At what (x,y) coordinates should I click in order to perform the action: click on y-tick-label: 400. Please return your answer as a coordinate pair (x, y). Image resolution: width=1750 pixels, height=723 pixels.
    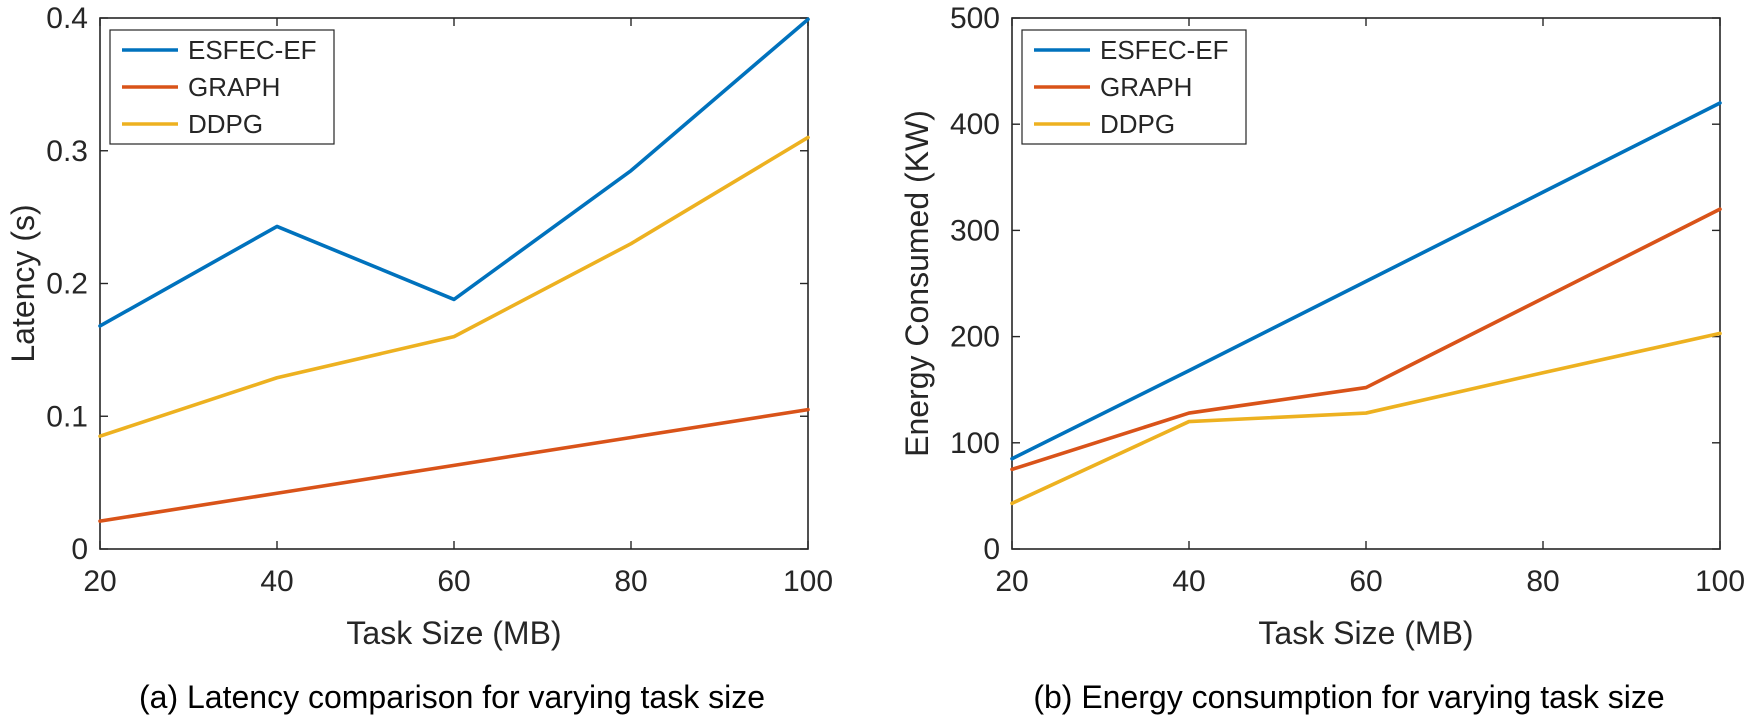
    Looking at the image, I should click on (975, 124).